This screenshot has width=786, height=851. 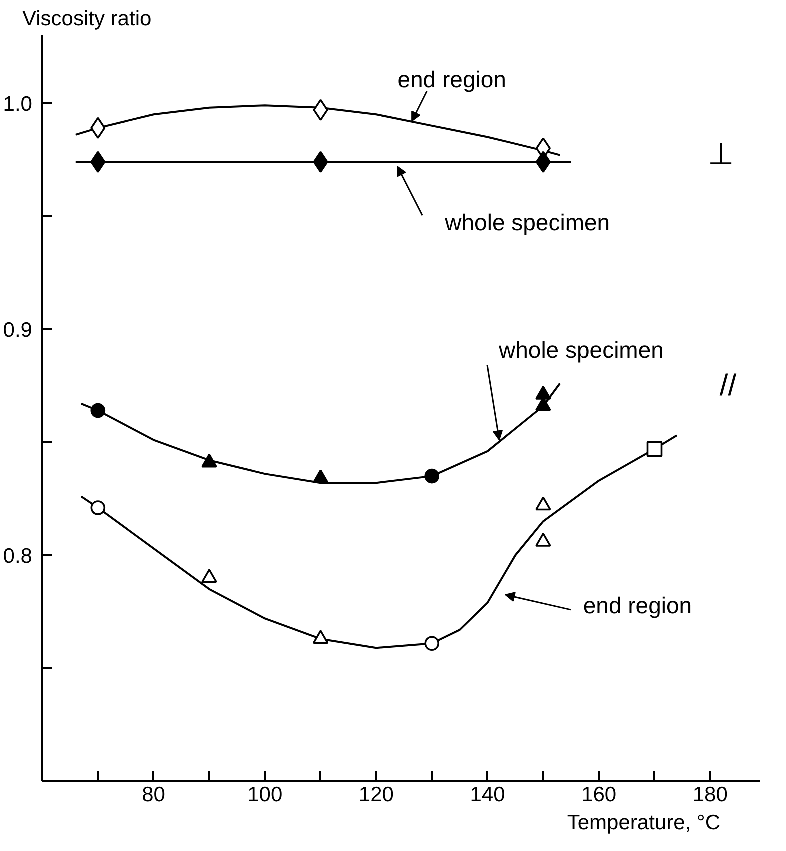 I want to click on y-axis-title: Viscosity ratio, so click(x=87, y=19).